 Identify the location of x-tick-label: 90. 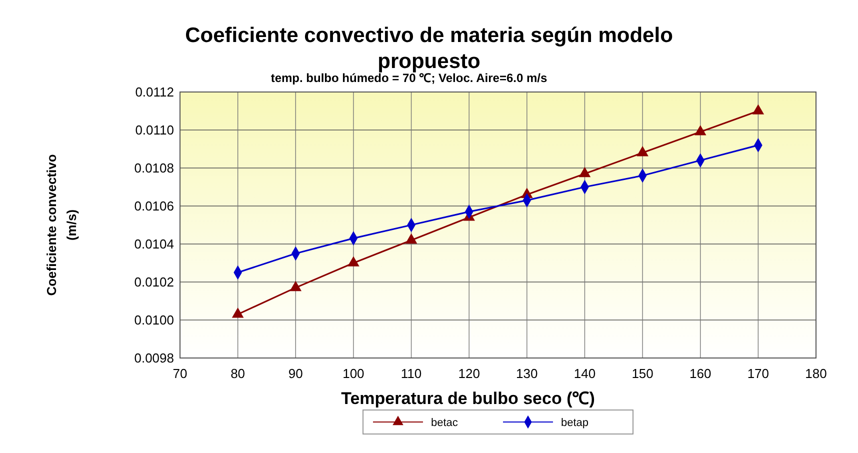
(295, 373).